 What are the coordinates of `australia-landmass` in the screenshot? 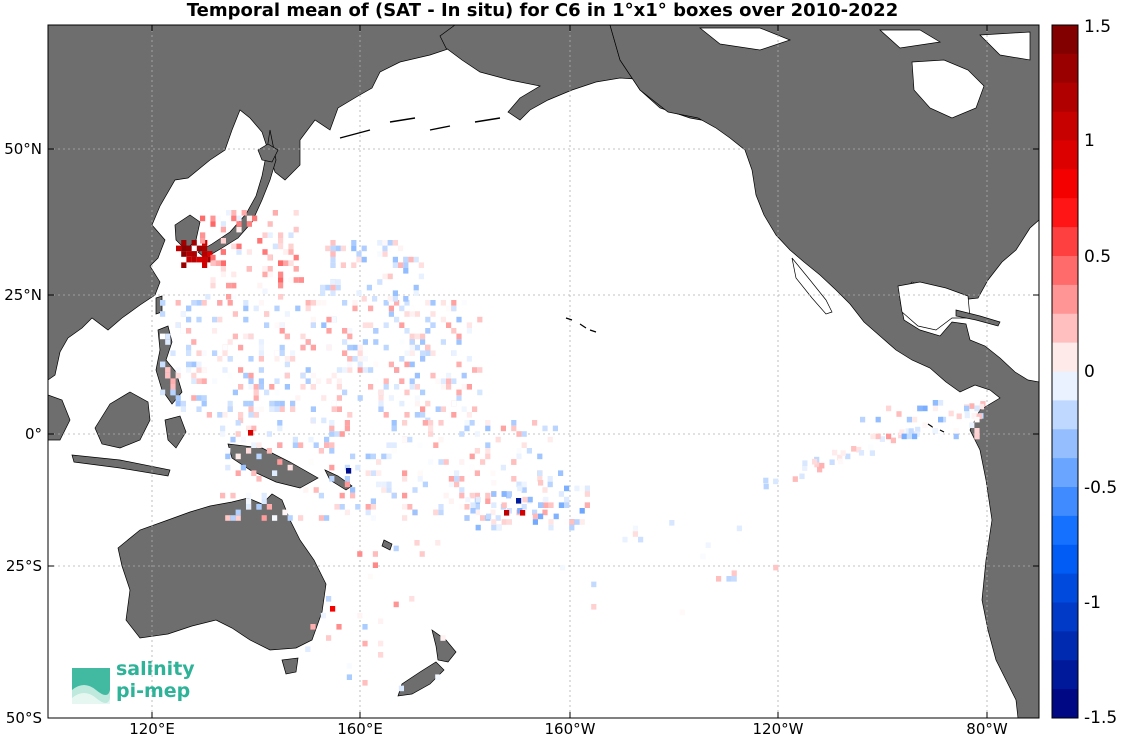 It's located at (222, 572).